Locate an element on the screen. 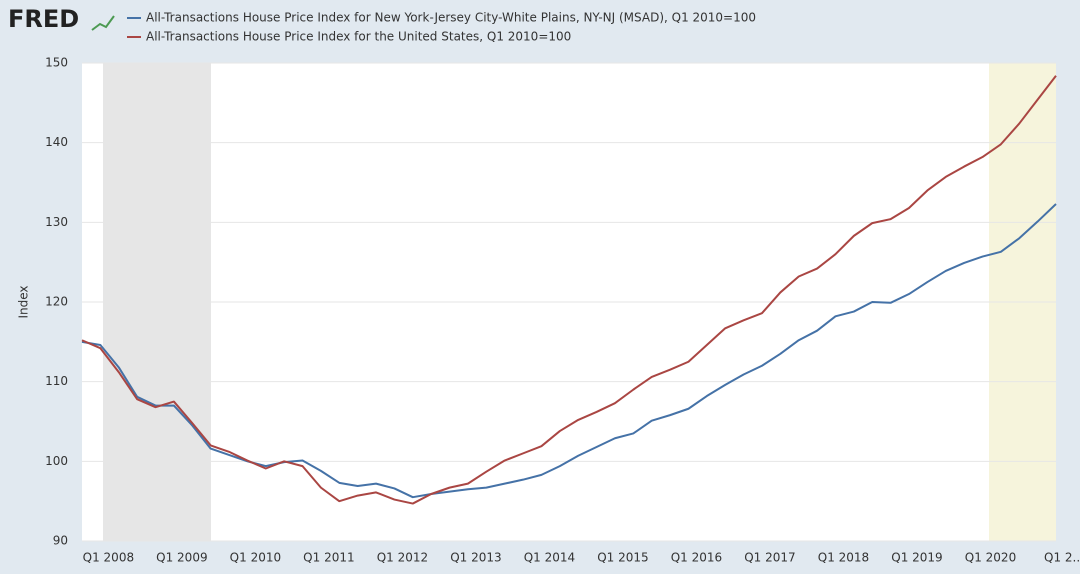 The height and width of the screenshot is (574, 1080). logo: FRED is located at coordinates (43, 19).